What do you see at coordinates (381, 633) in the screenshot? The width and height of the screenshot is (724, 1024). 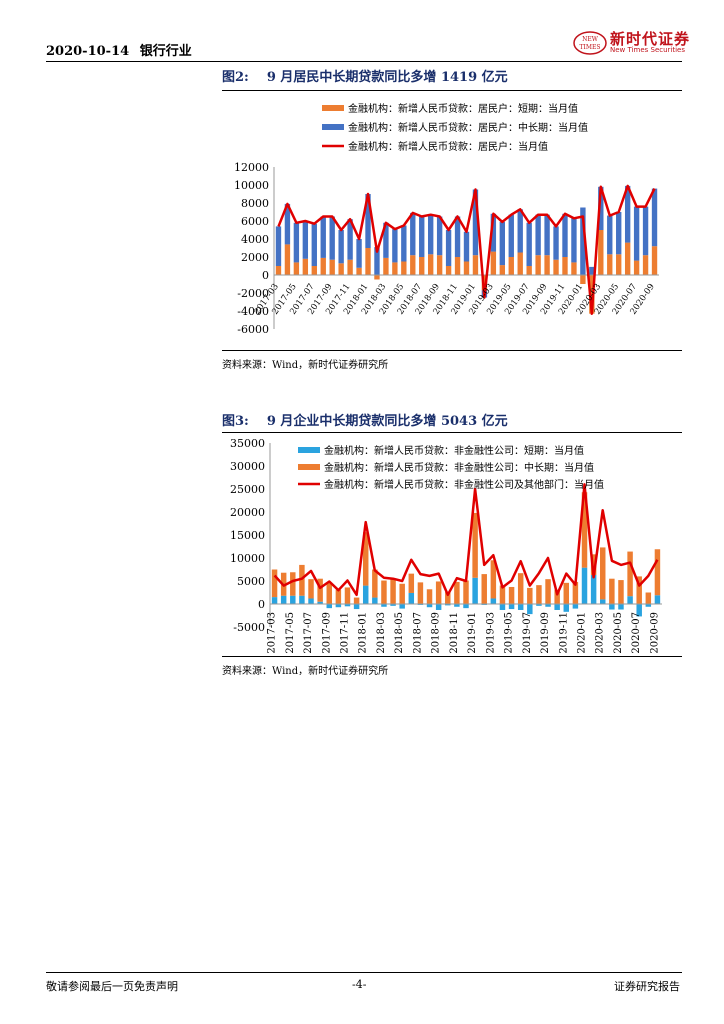 I see `x-tick-label: 2018-03` at bounding box center [381, 633].